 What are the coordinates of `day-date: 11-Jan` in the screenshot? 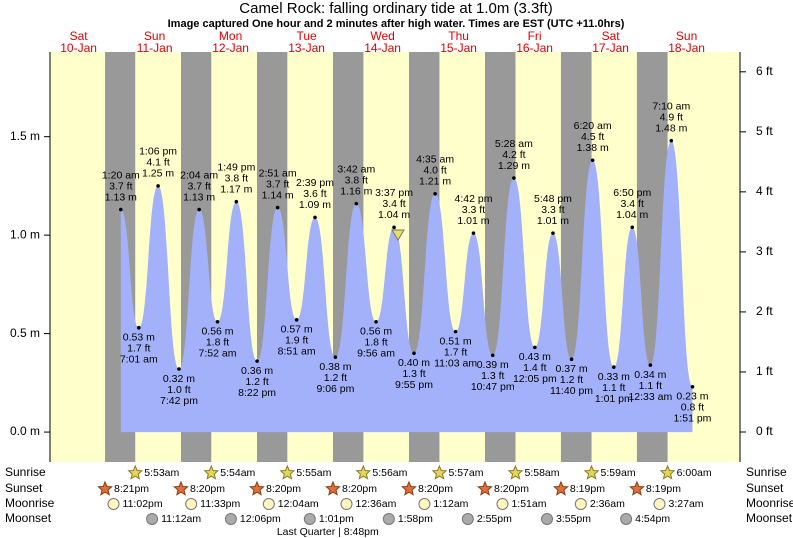 It's located at (155, 48).